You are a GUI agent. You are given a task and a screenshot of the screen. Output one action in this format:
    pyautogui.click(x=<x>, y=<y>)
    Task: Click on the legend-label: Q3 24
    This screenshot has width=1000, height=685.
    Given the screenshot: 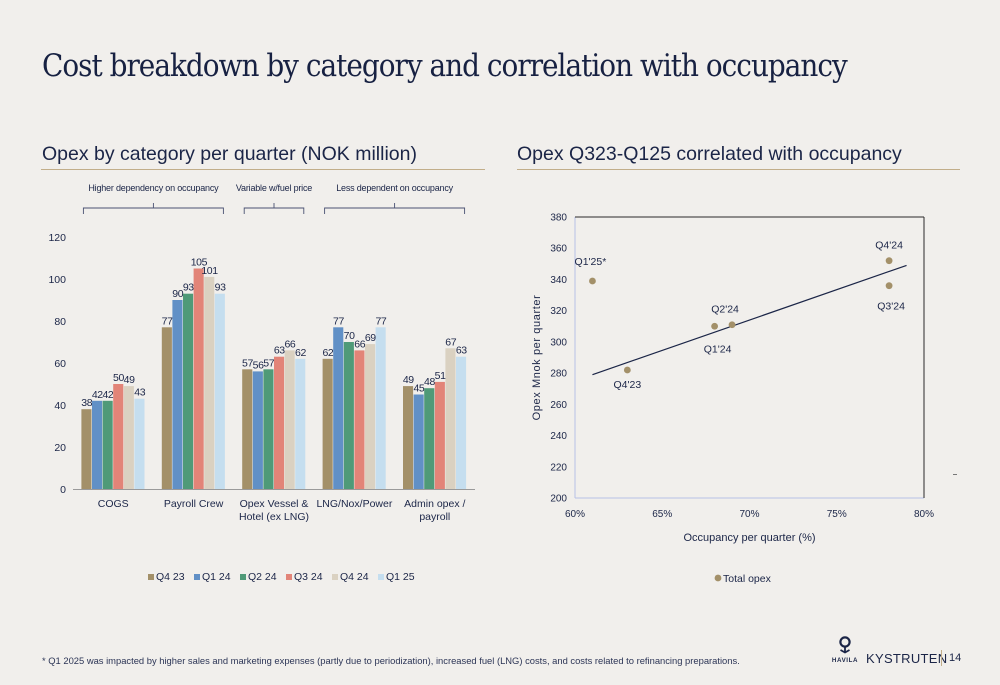 What is the action you would take?
    pyautogui.click(x=308, y=577)
    